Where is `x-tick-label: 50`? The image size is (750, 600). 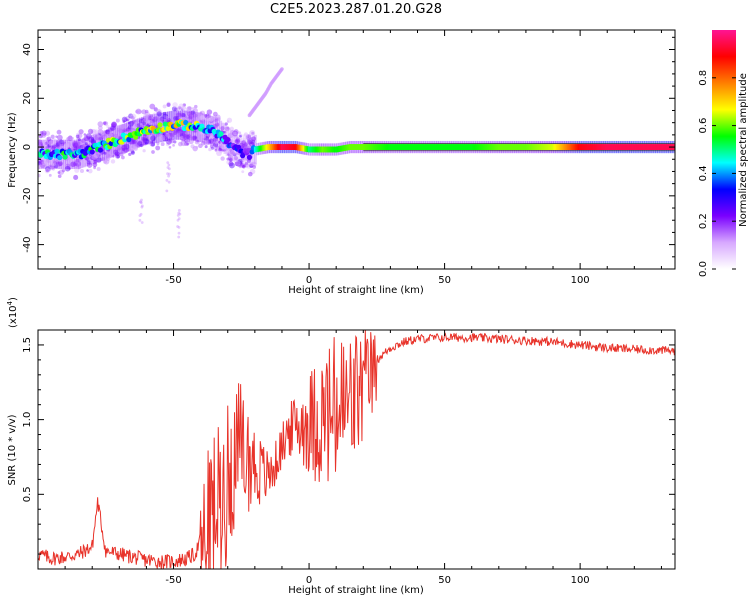
x-tick-label: 50 is located at coordinates (444, 580).